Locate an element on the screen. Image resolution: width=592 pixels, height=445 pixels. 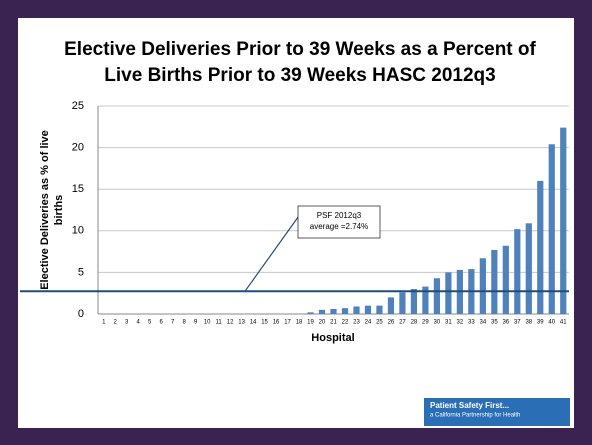
x-tick-label: 39 is located at coordinates (540, 323).